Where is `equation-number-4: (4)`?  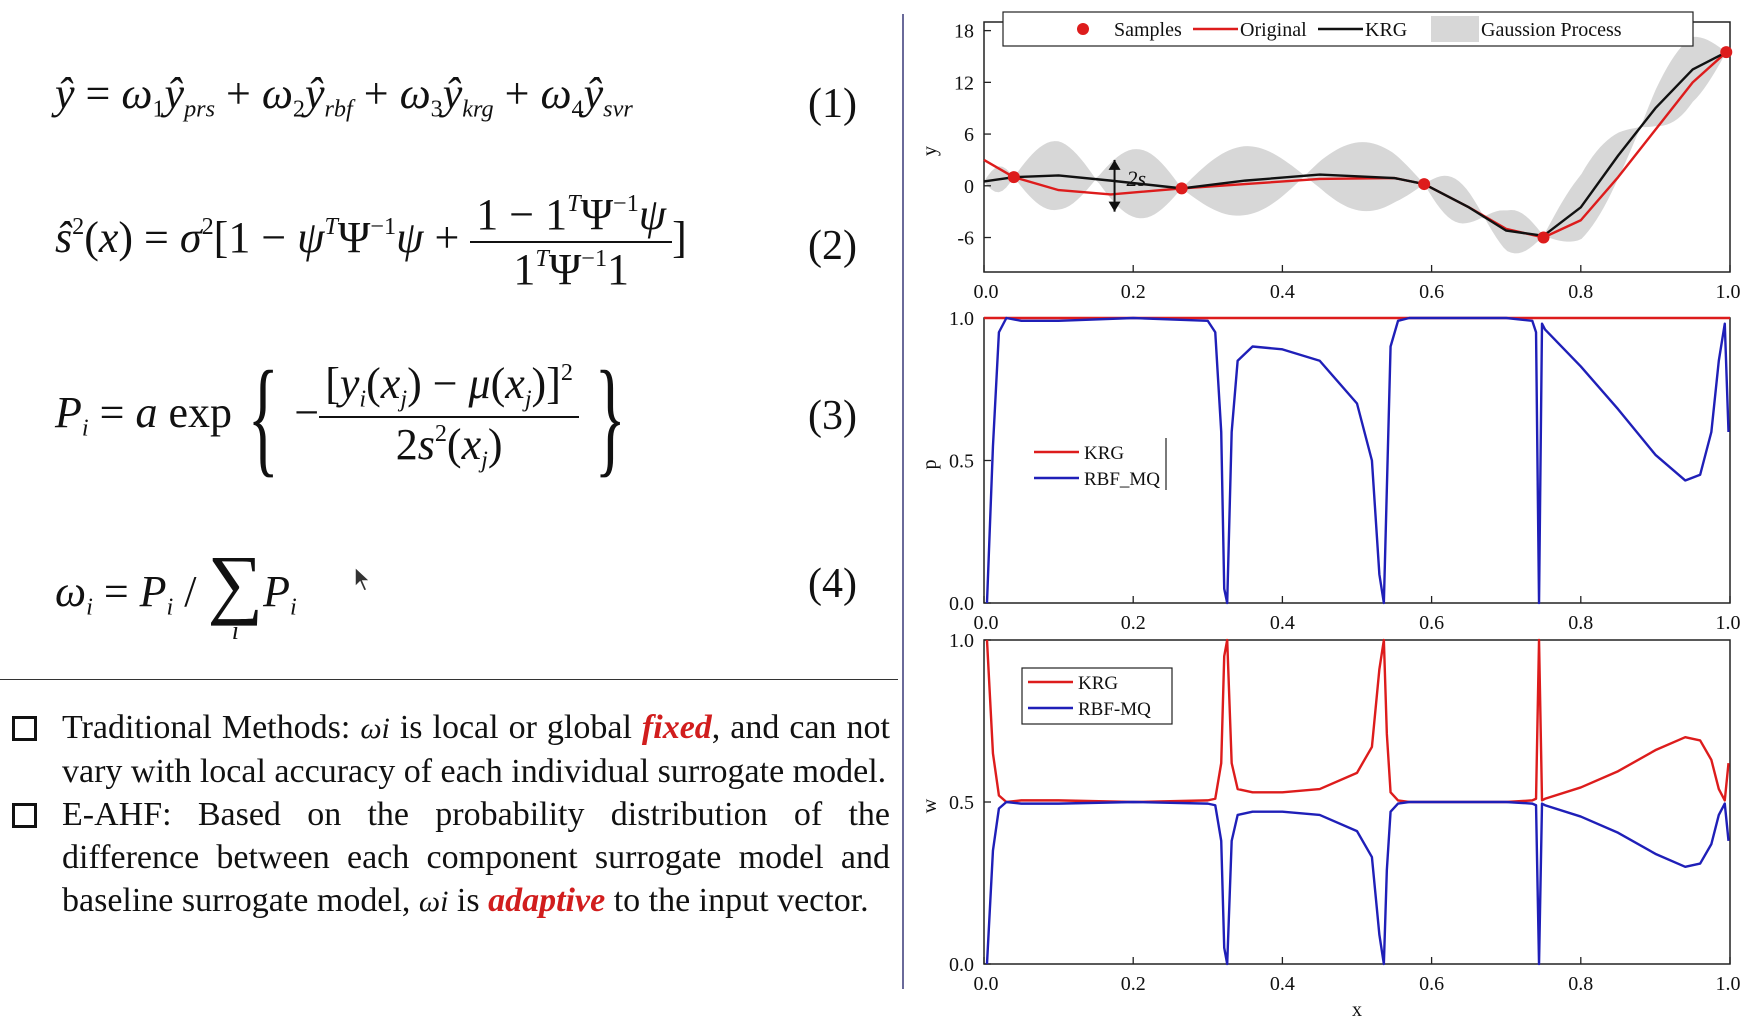 equation-number-4: (4) is located at coordinates (832, 584).